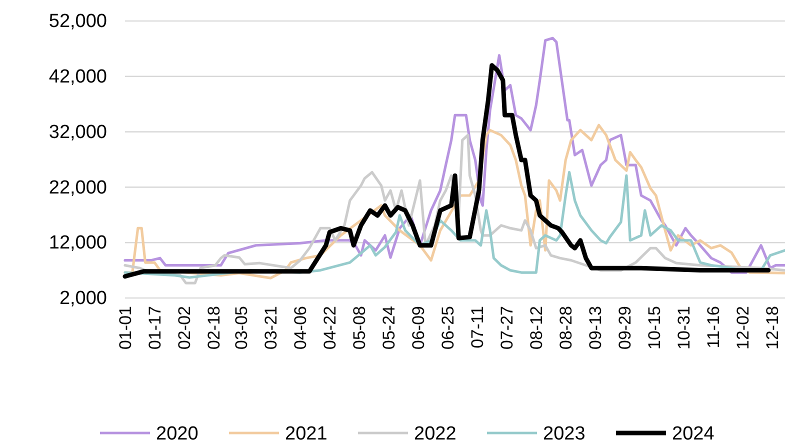  I want to click on x-tick-label: 01-01, so click(125, 328).